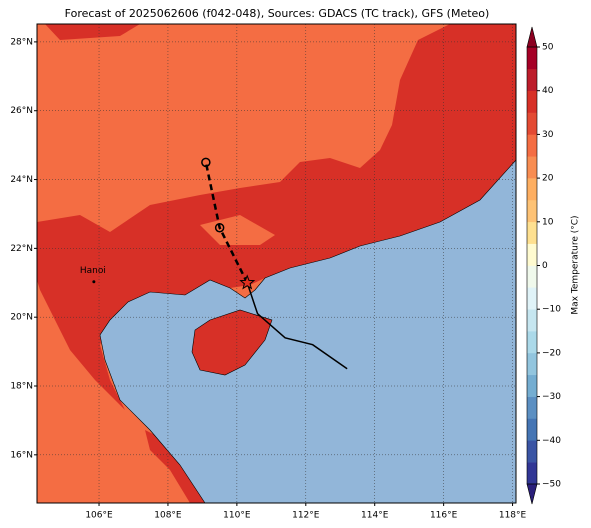  I want to click on lat-tick-label: 20°N, so click(21, 318).